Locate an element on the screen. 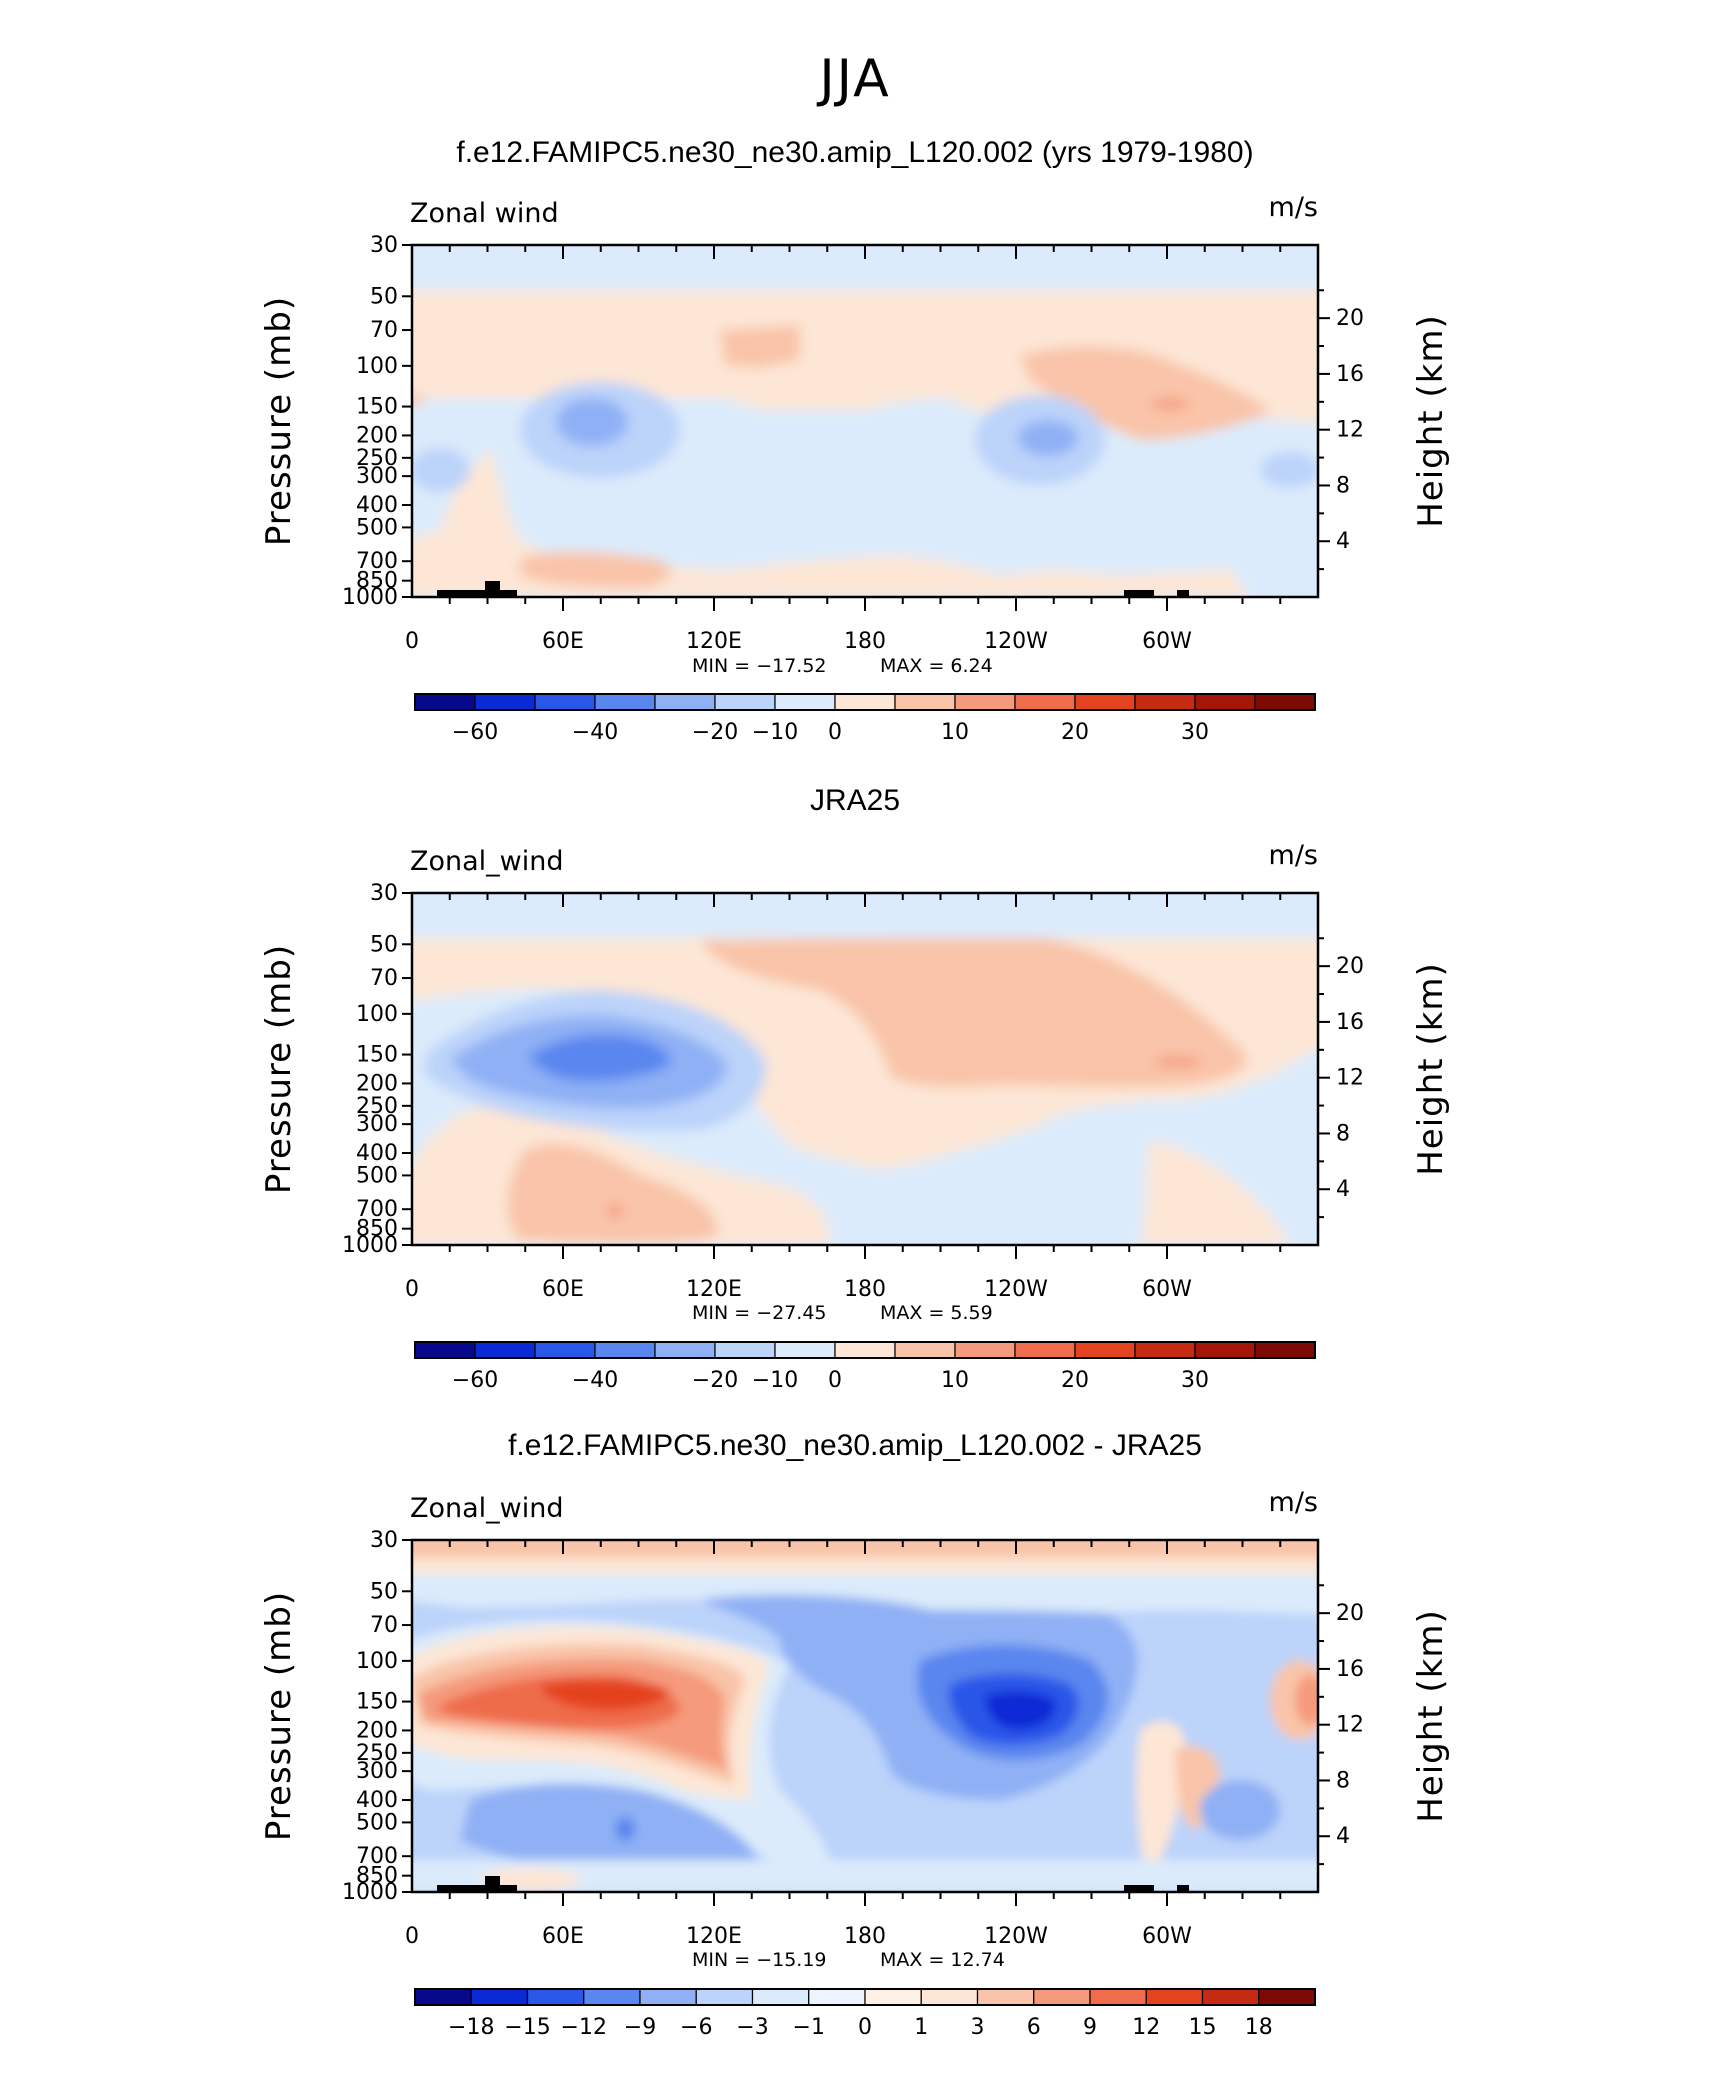 The height and width of the screenshot is (2074, 1710). x-tick-label: 0 is located at coordinates (412, 1289).